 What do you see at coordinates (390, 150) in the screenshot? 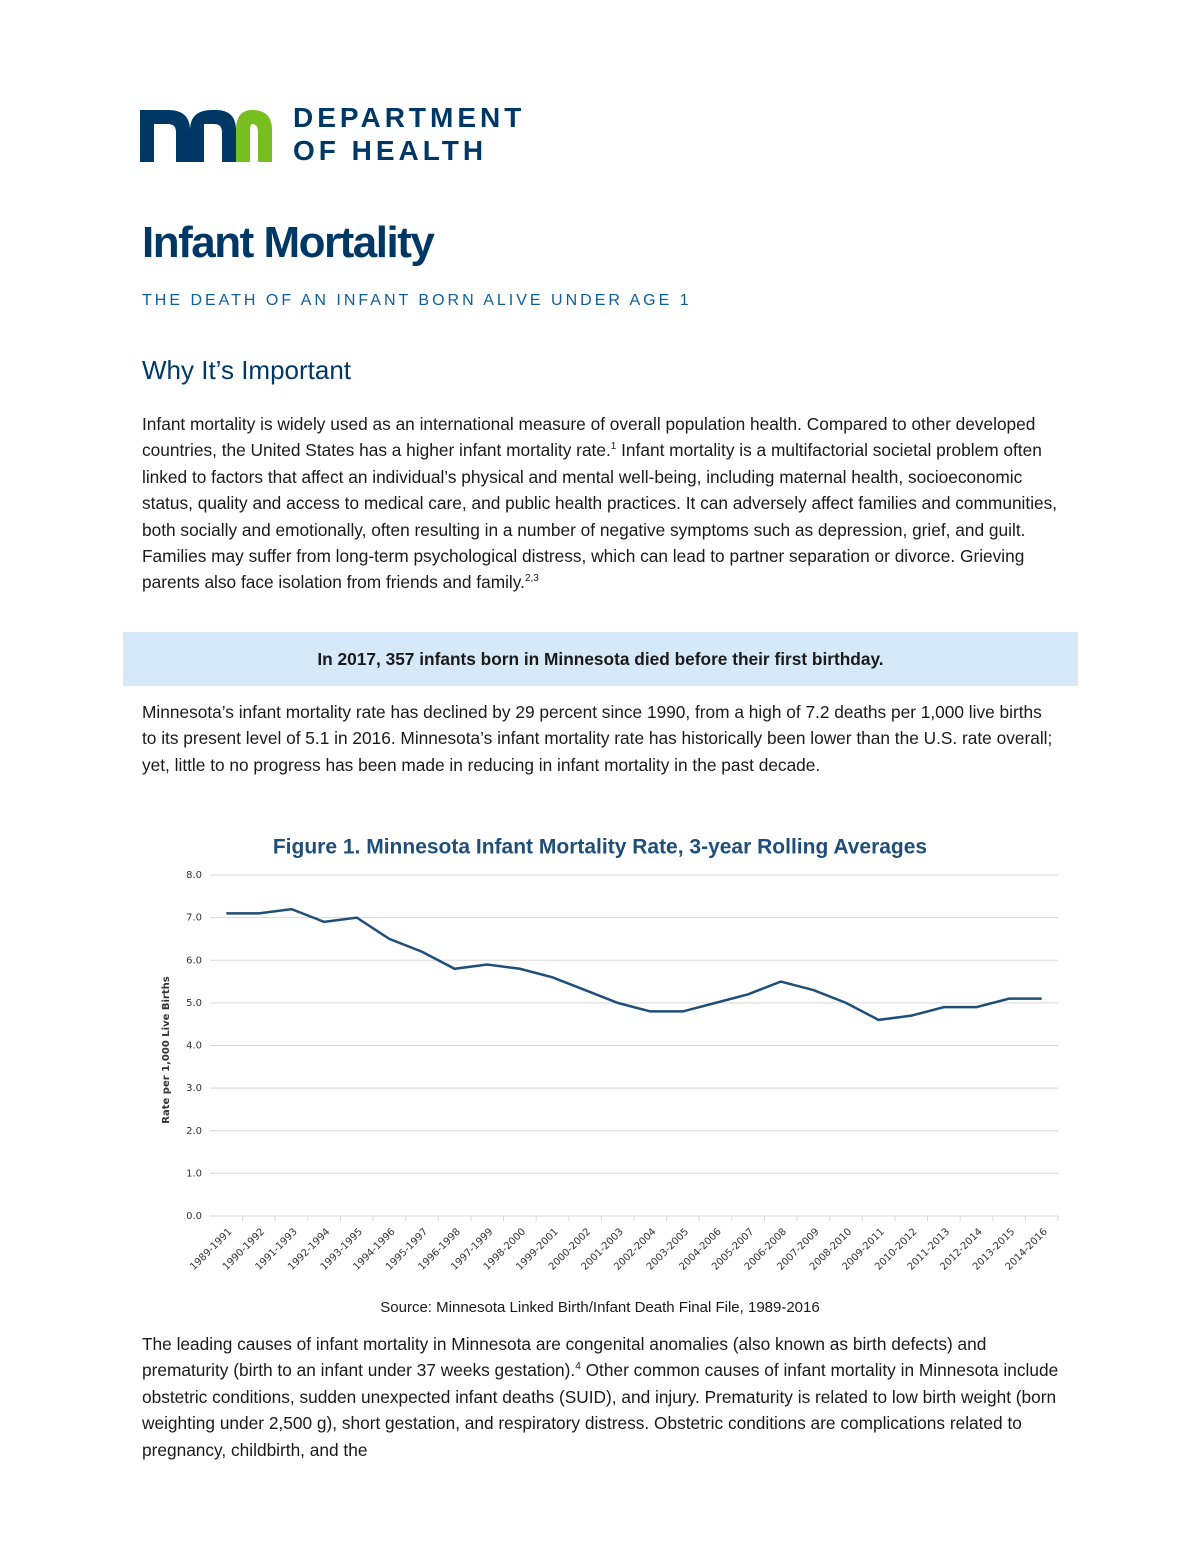
I see `org-line2: OF HEALTH` at bounding box center [390, 150].